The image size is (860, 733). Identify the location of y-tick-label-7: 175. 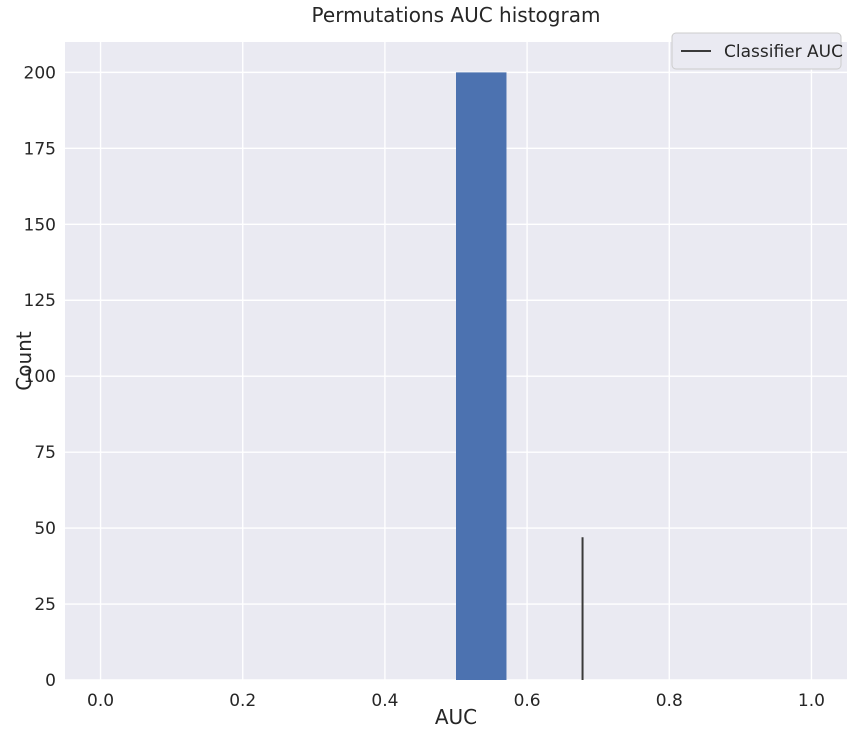
(40, 149).